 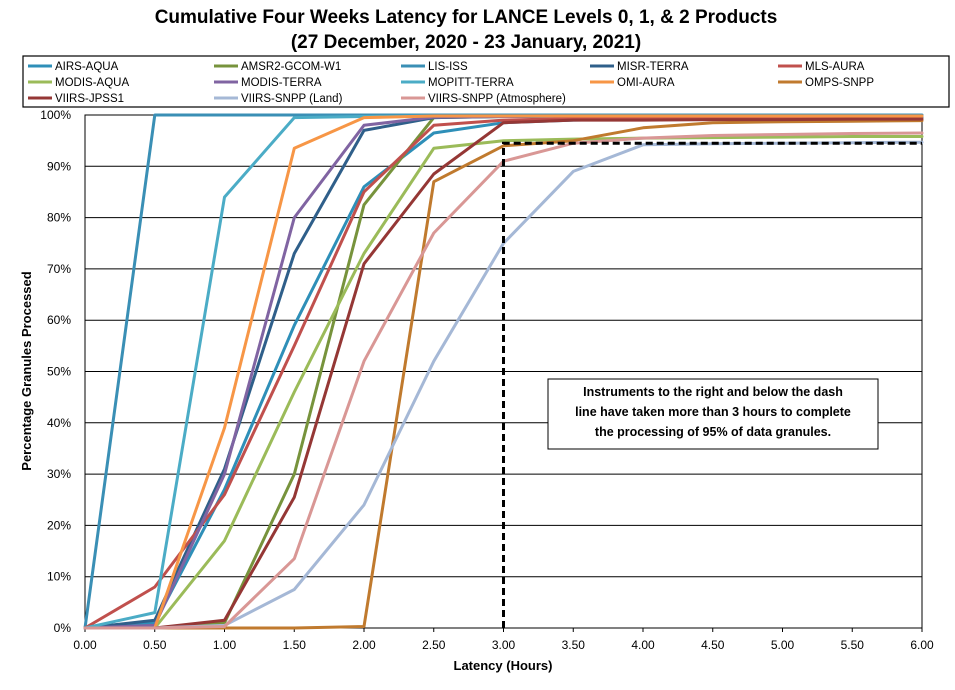 What do you see at coordinates (448, 67) in the screenshot?
I see `legend-label: LIS-ISS` at bounding box center [448, 67].